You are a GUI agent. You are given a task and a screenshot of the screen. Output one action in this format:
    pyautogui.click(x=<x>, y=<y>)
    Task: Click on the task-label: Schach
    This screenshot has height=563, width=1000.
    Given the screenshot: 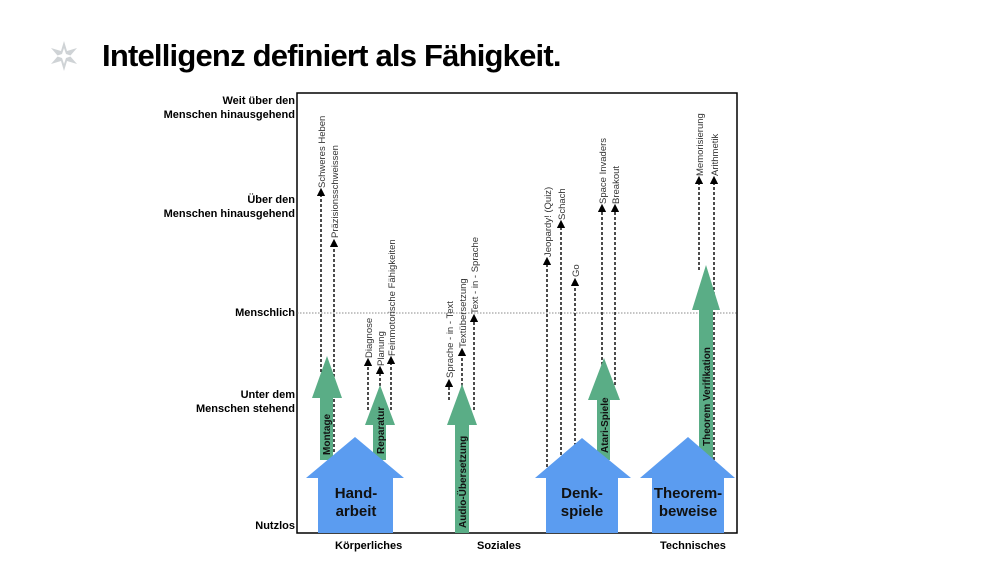 What is the action you would take?
    pyautogui.click(x=562, y=204)
    